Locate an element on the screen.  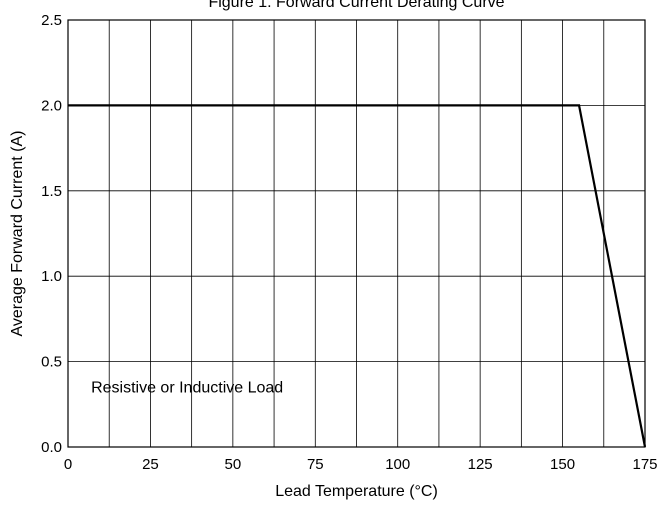
y-tick-label: 2.0 is located at coordinates (51, 105).